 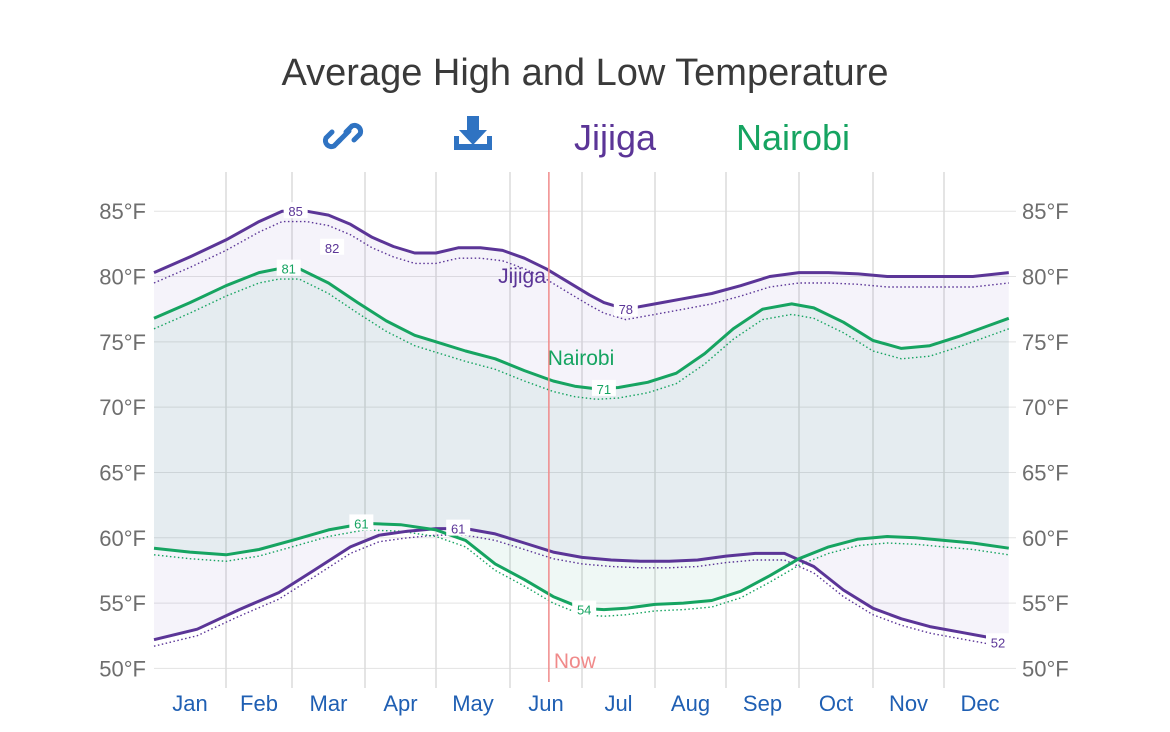 I want to click on nairobi-high-min-label: 71, so click(x=604, y=389).